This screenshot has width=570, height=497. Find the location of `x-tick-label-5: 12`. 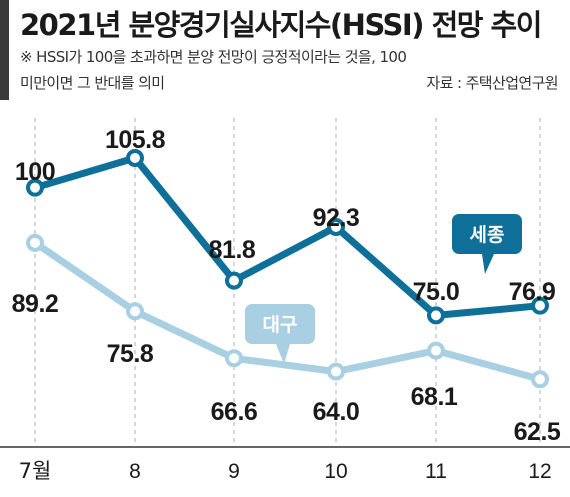

x-tick-label-5: 12 is located at coordinates (539, 471).